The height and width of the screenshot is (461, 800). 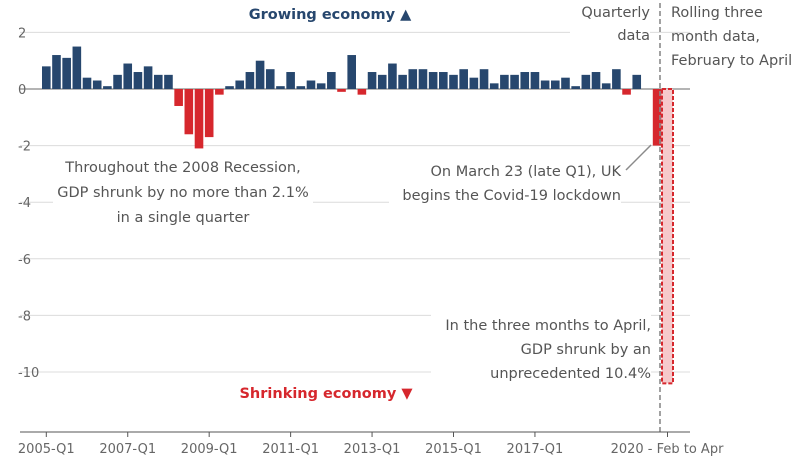 I want to click on bar-2017-Q3, so click(x=555, y=84).